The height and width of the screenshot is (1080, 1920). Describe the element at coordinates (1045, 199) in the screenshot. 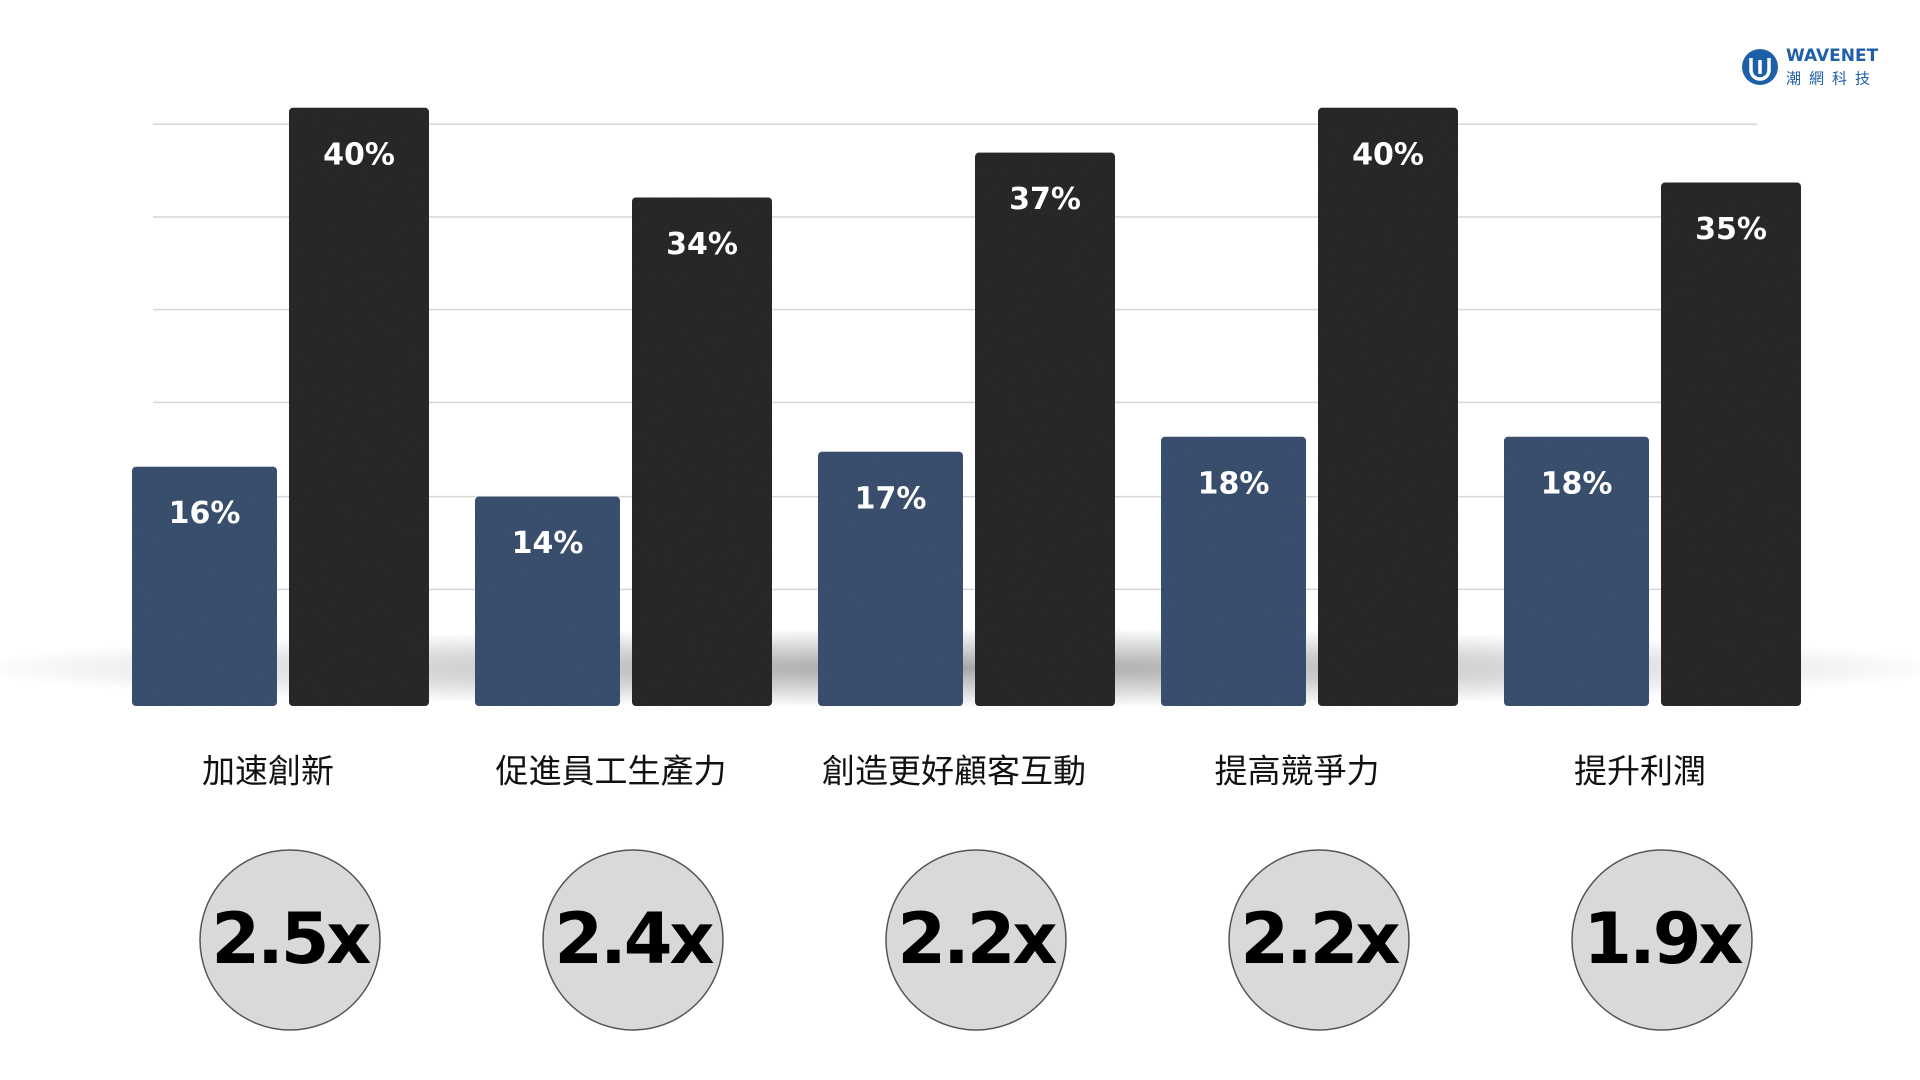

I see `value-label: 37%` at that location.